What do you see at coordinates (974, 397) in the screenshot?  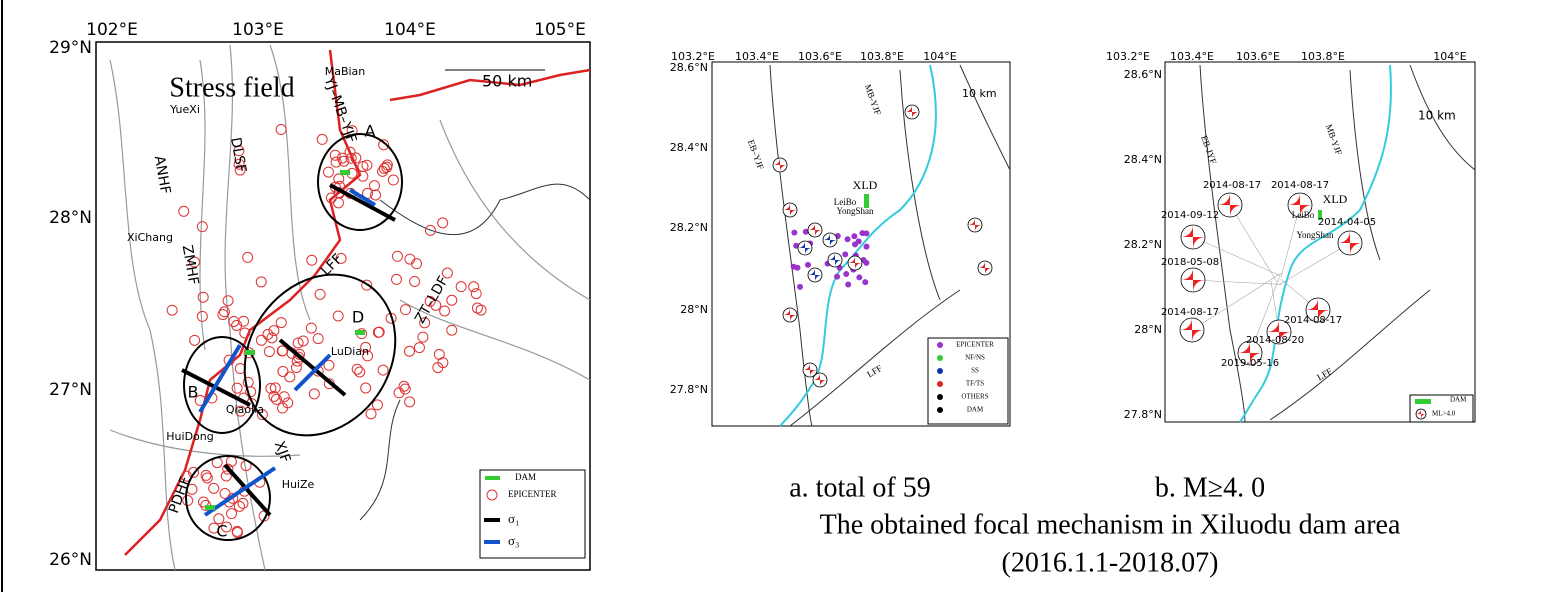 I see `label: OTHERS` at bounding box center [974, 397].